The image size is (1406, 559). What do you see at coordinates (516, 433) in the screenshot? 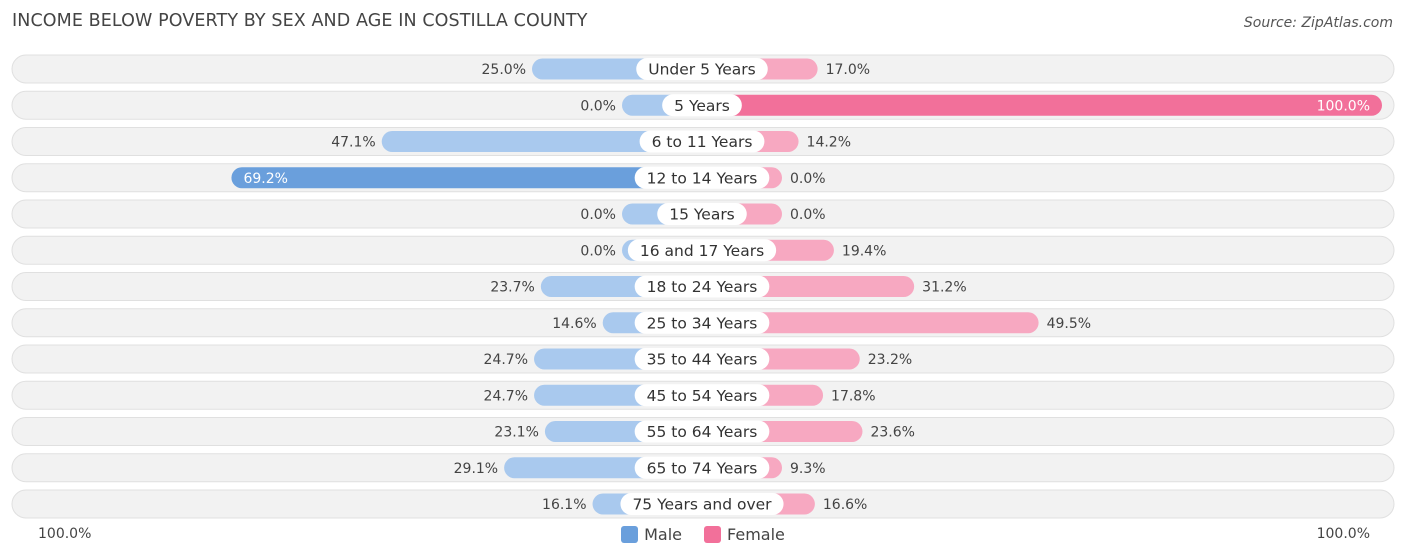
I see `male-value-label: 23.1%` at bounding box center [516, 433].